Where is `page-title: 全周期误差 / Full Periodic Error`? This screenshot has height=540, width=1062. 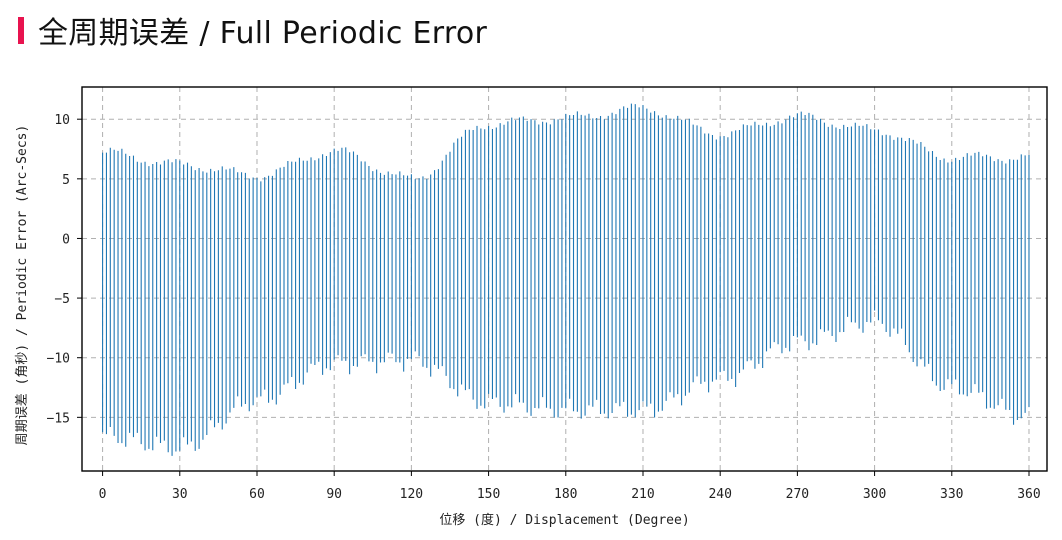
page-title: 全周期误差 / Full Periodic Error is located at coordinates (263, 33).